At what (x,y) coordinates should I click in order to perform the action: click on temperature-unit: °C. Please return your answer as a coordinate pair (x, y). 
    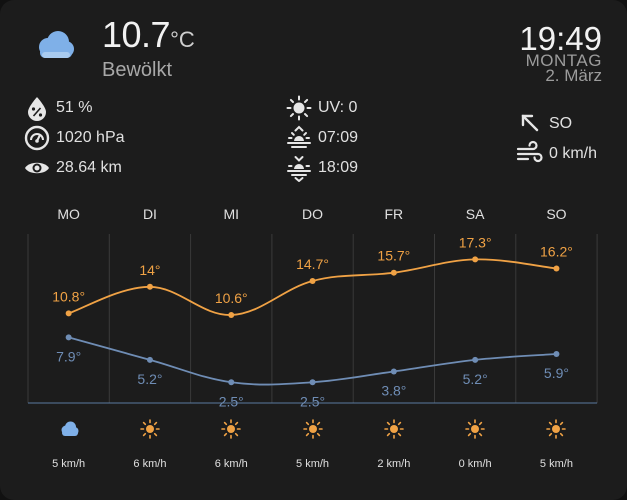
    Looking at the image, I should click on (182, 39).